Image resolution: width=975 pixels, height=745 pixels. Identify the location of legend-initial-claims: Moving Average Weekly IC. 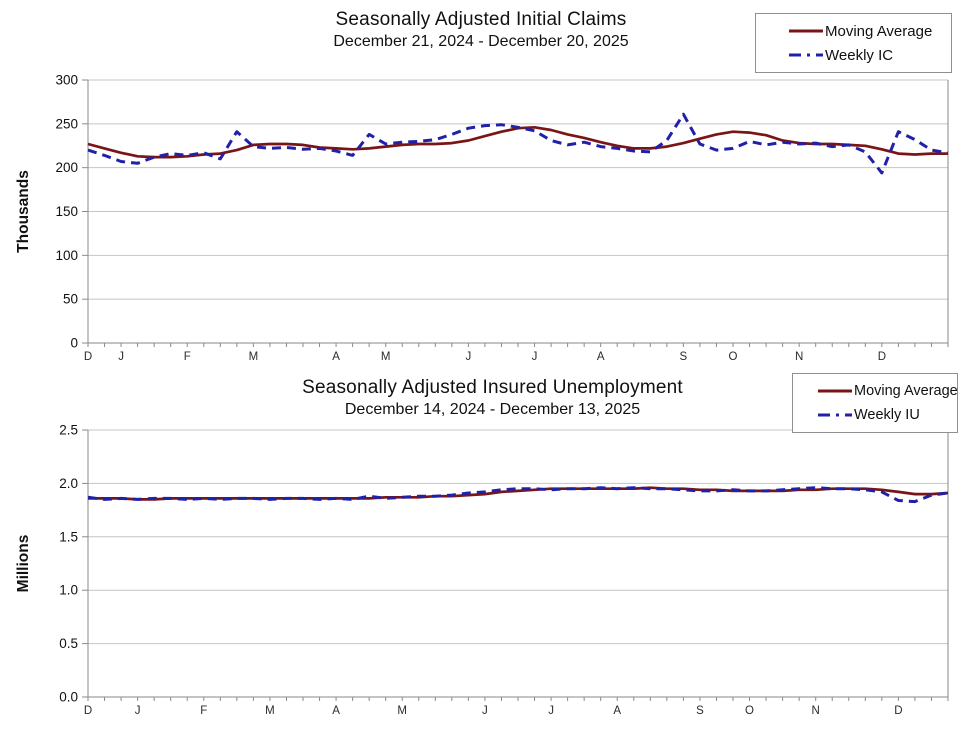
(853, 43).